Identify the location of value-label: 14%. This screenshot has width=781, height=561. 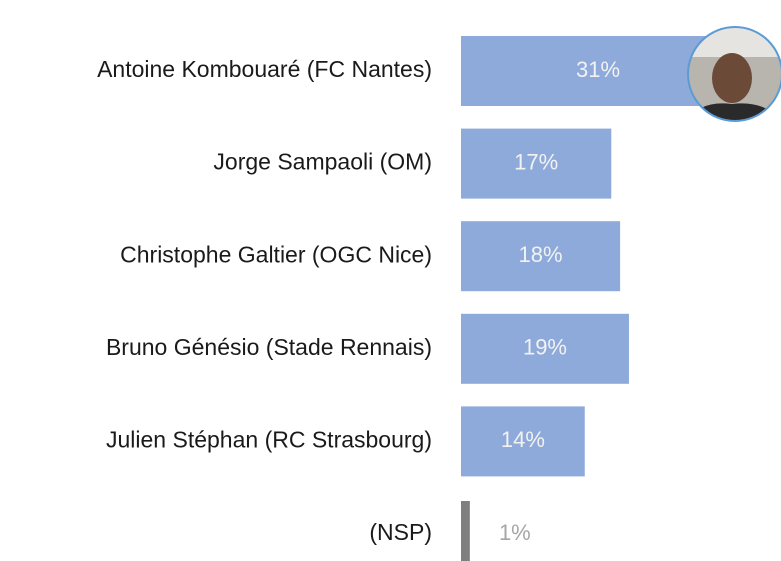
(523, 439).